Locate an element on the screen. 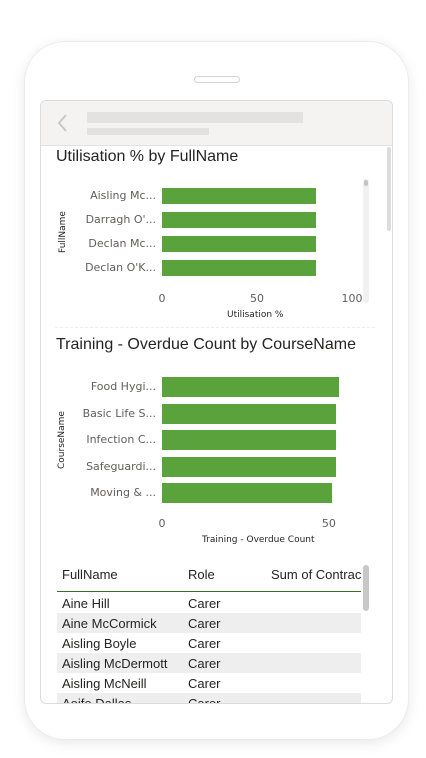 The height and width of the screenshot is (758, 426). section-divider is located at coordinates (215, 327).